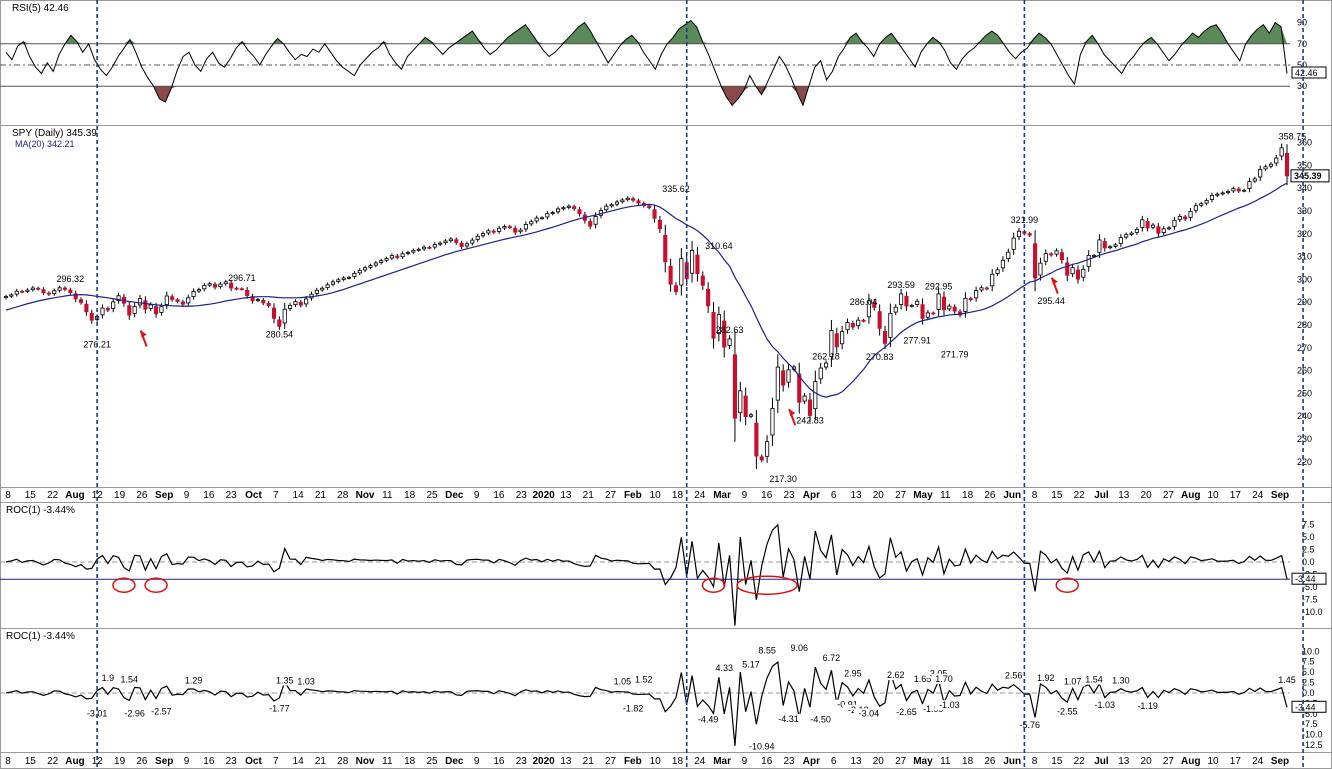 The image size is (1332, 769). Describe the element at coordinates (811, 495) in the screenshot. I see `x-tick-label: Apr` at that location.